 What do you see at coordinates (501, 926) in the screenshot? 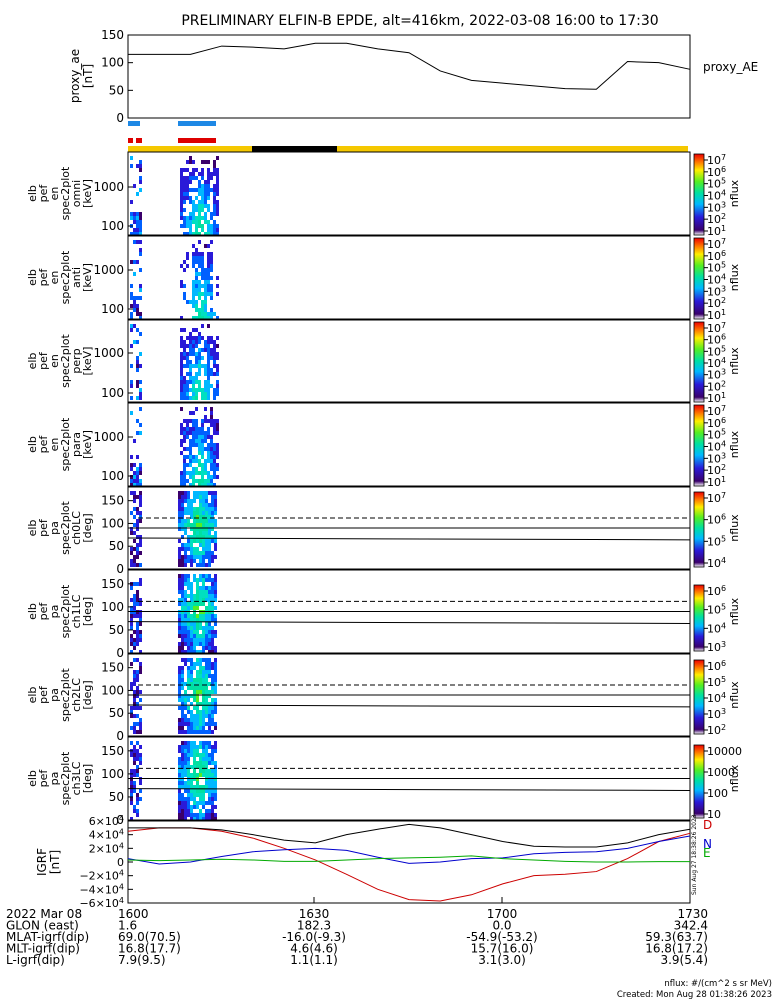
I see `x-row-value: 0.0` at bounding box center [501, 926].